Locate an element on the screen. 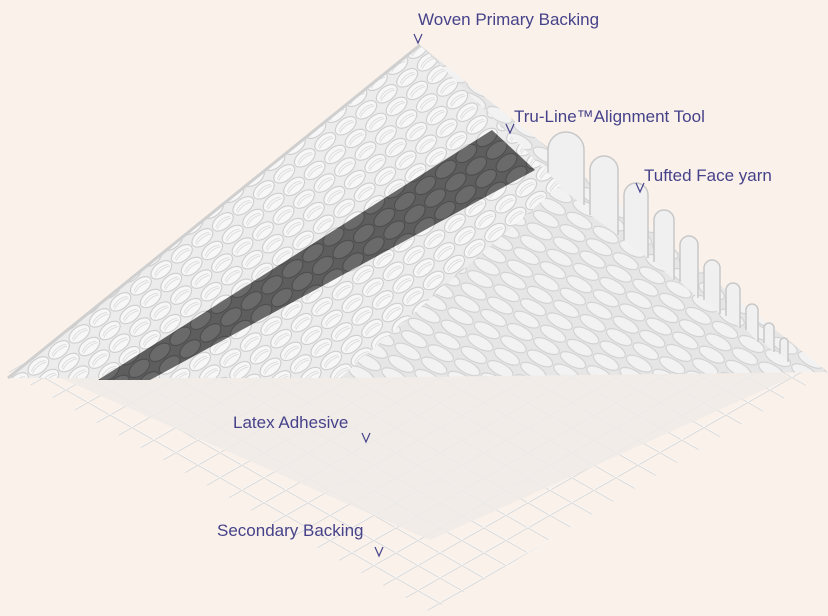 The image size is (828, 616). label: Woven Primary Backing is located at coordinates (508, 19).